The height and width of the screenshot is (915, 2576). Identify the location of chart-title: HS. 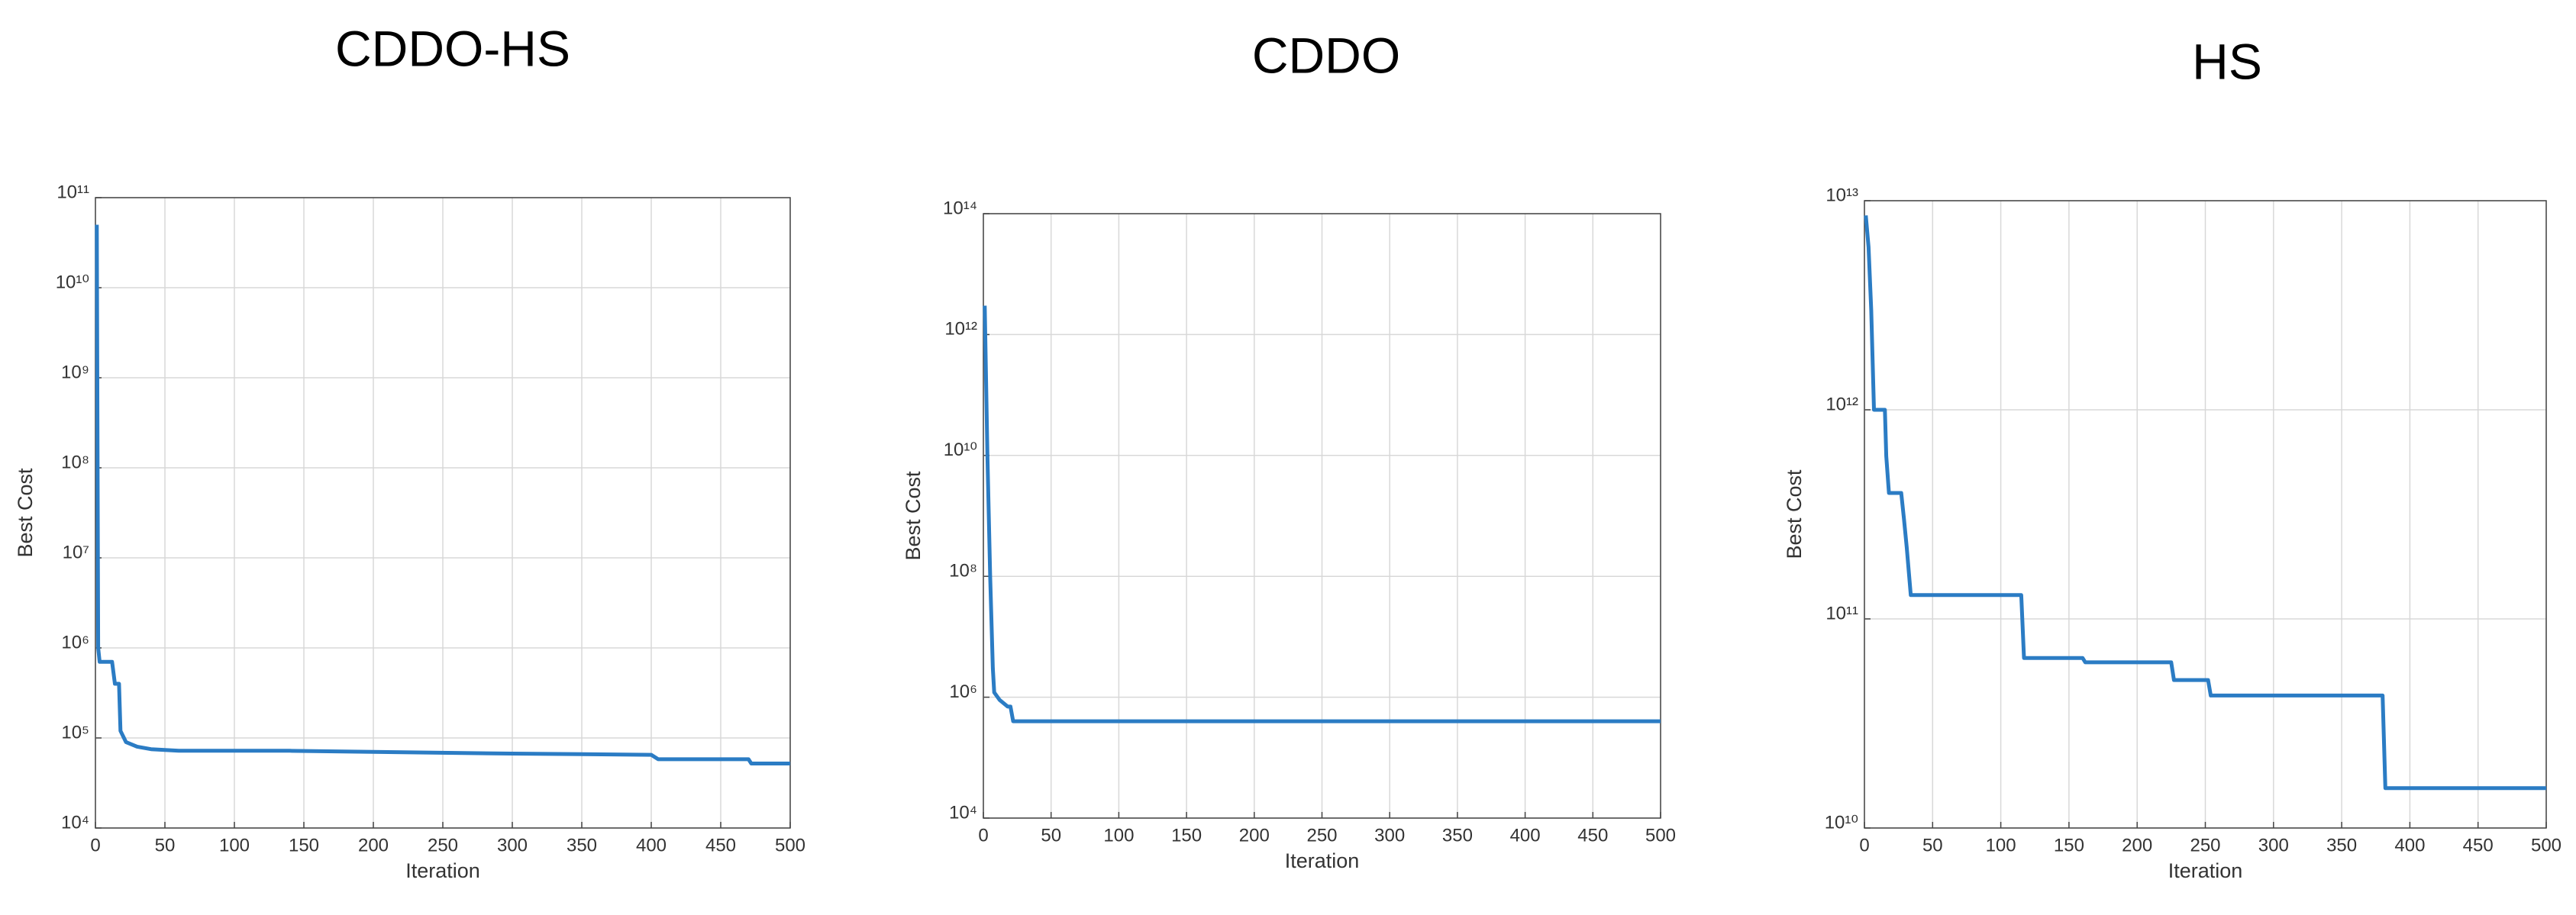
(2227, 61).